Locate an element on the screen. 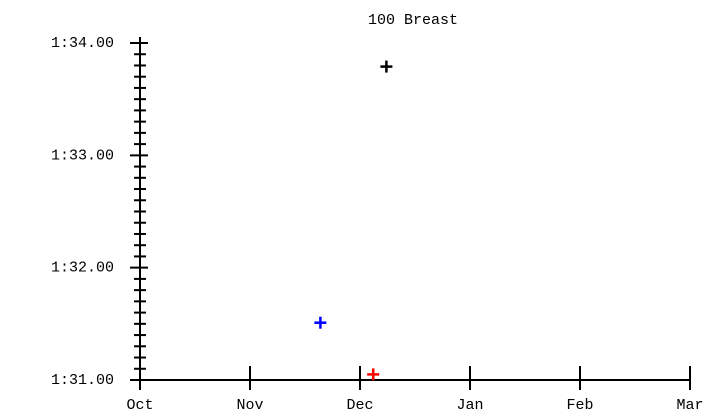 This screenshot has height=416, width=727. x-tick-label: Nov is located at coordinates (249, 405).